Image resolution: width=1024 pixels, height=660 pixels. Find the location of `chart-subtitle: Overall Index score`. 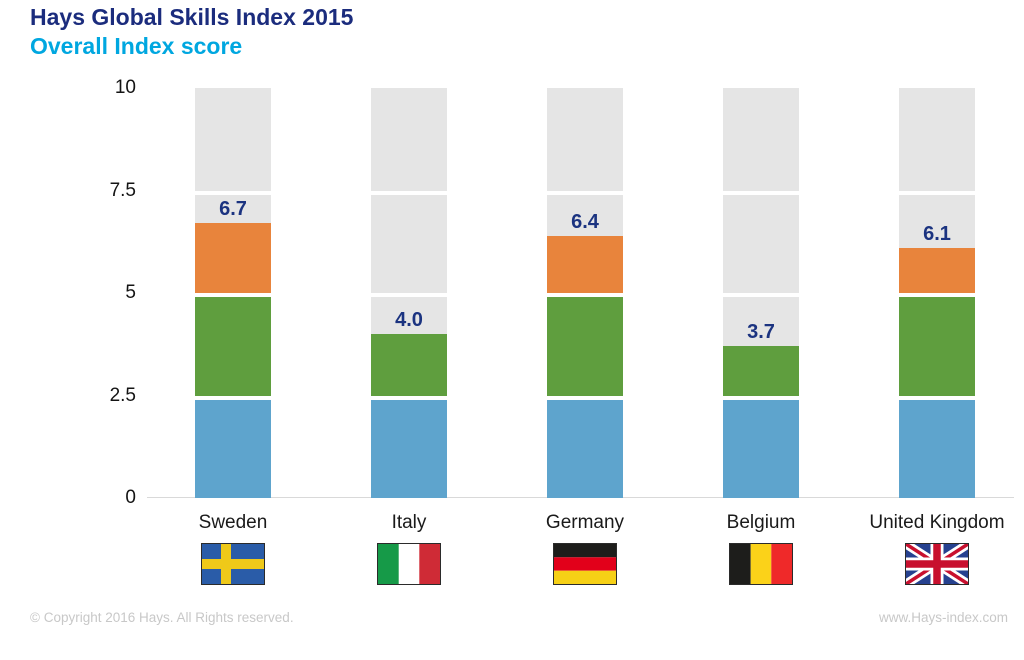

chart-subtitle: Overall Index score is located at coordinates (136, 46).